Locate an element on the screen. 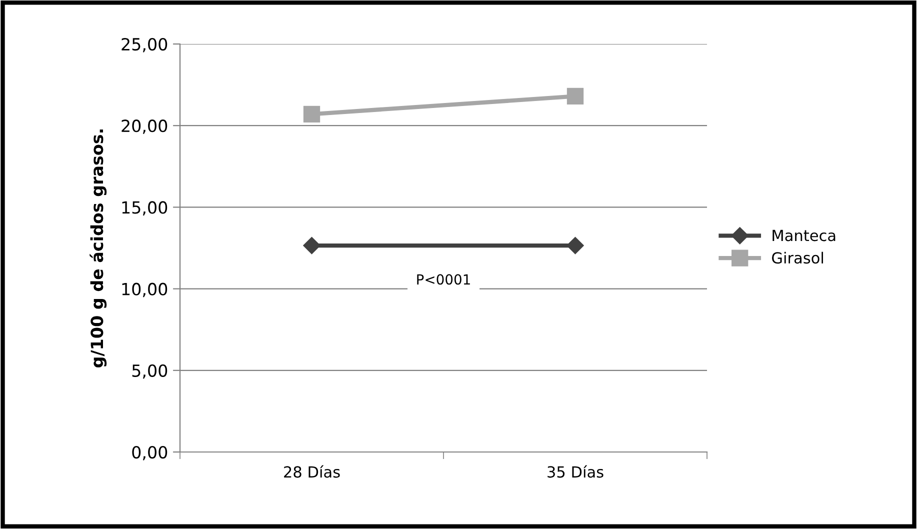 This screenshot has height=529, width=917. y-tick-label: 0,00 is located at coordinates (150, 453).